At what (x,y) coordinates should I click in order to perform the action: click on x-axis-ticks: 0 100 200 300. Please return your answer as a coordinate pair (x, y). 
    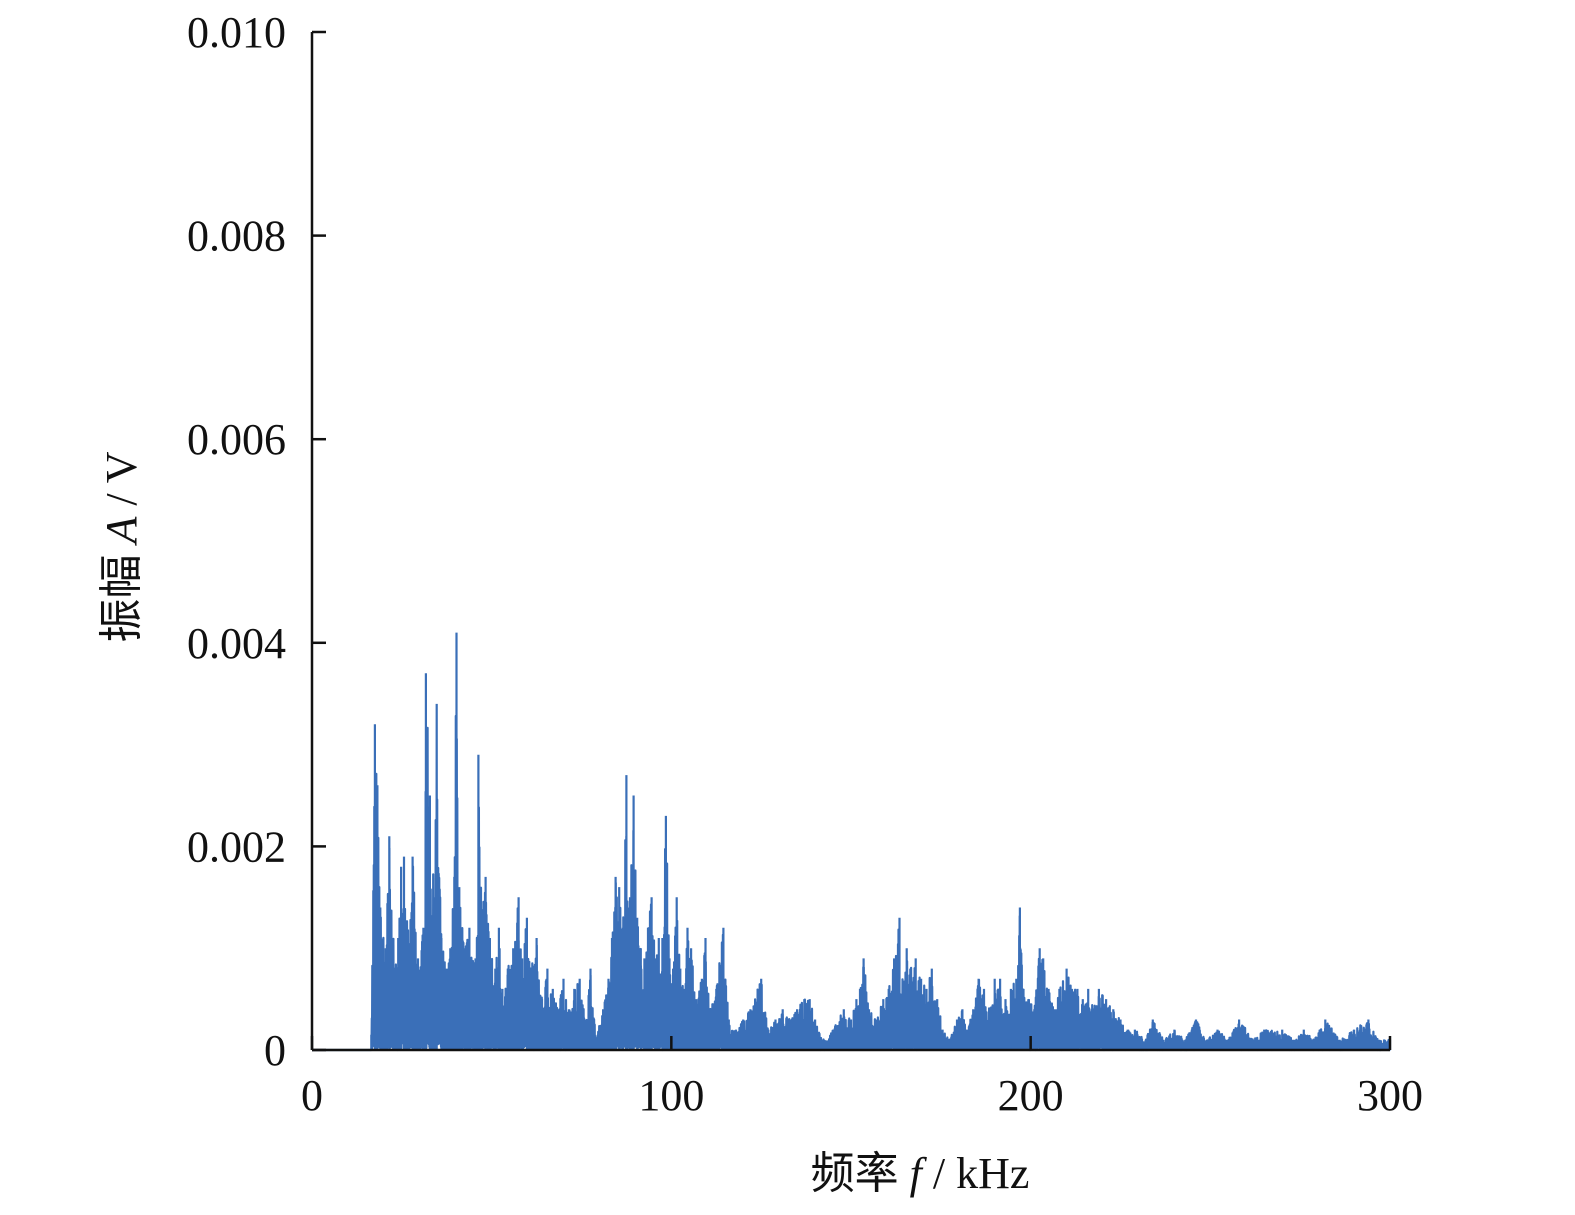
    Looking at the image, I should click on (862, 1078).